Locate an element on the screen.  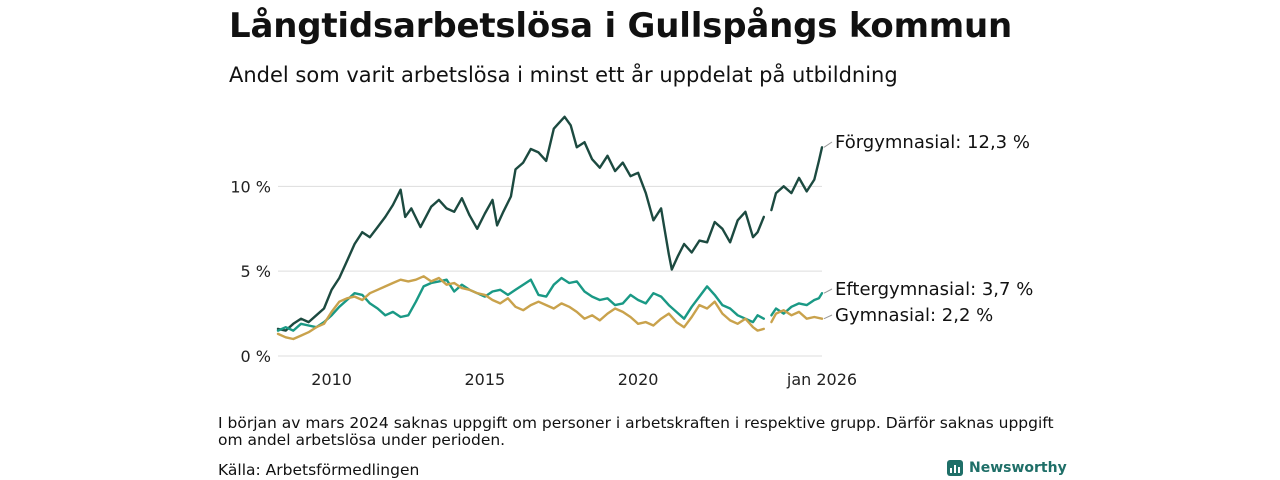
brand-logo: Newsworthy is located at coordinates (1006, 468).